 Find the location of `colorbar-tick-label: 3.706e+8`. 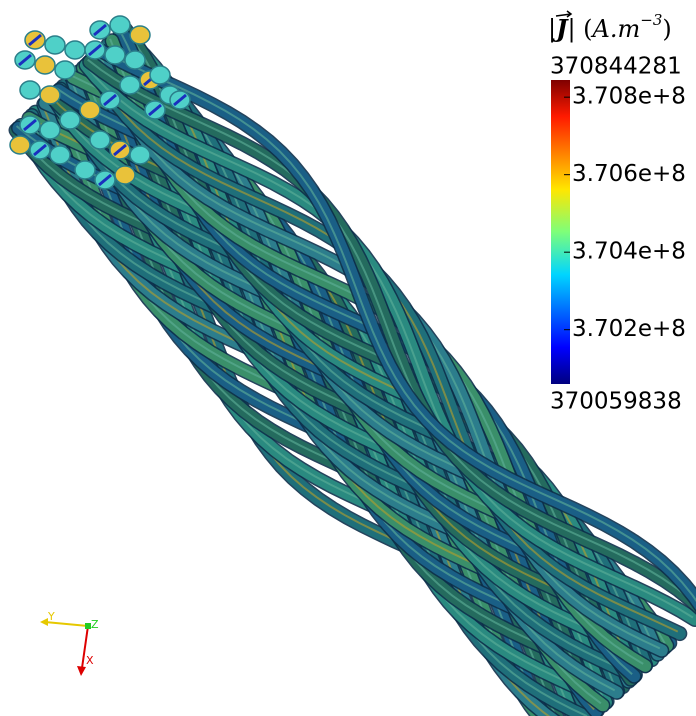

colorbar-tick-label: 3.706e+8 is located at coordinates (629, 174).